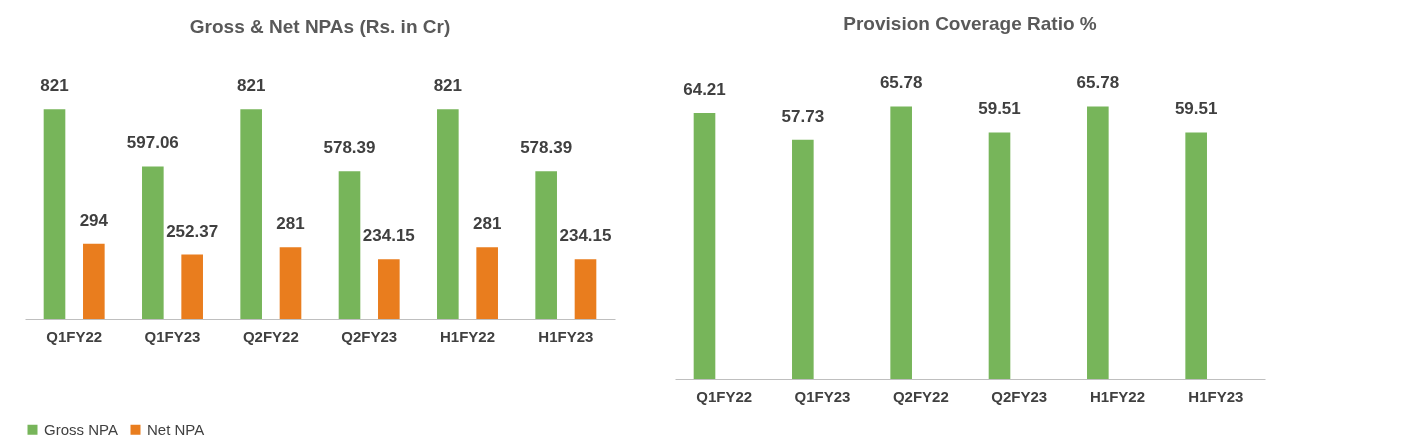 The image size is (1406, 441). Describe the element at coordinates (320, 27) in the screenshot. I see `chart-title: Gross & Net NPAs (Rs. in Cr)` at that location.